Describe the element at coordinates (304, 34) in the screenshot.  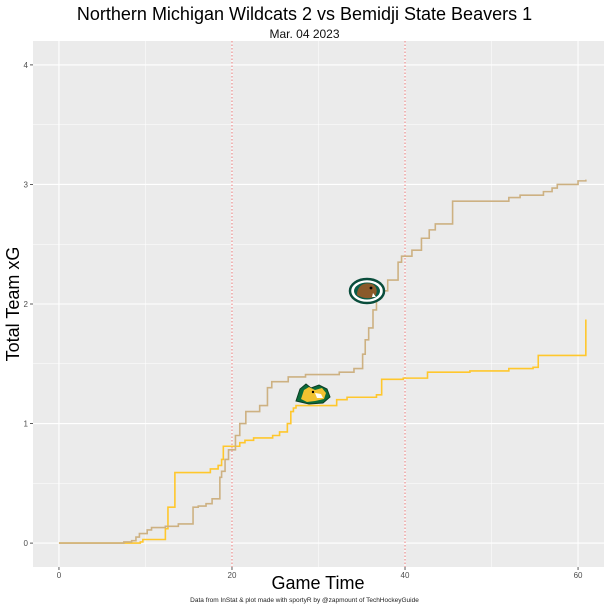
I see `chart-subtitle: Mar. 04 2023` at that location.